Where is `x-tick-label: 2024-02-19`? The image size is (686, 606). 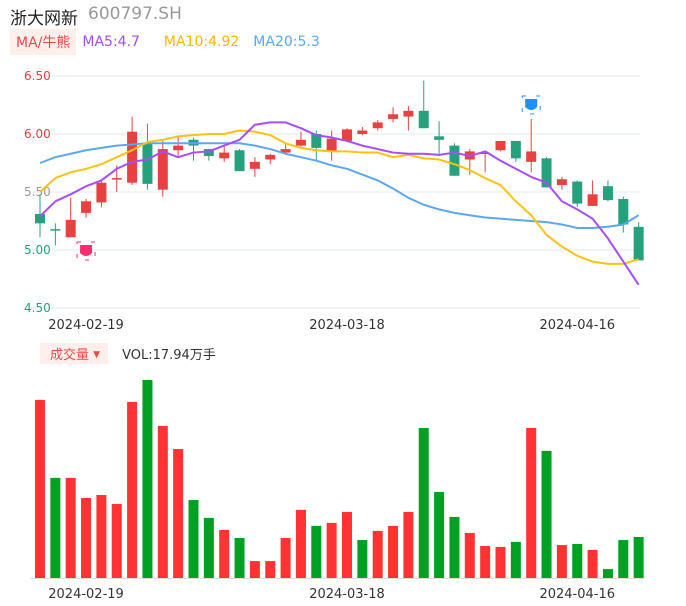 x-tick-label: 2024-02-19 is located at coordinates (86, 594).